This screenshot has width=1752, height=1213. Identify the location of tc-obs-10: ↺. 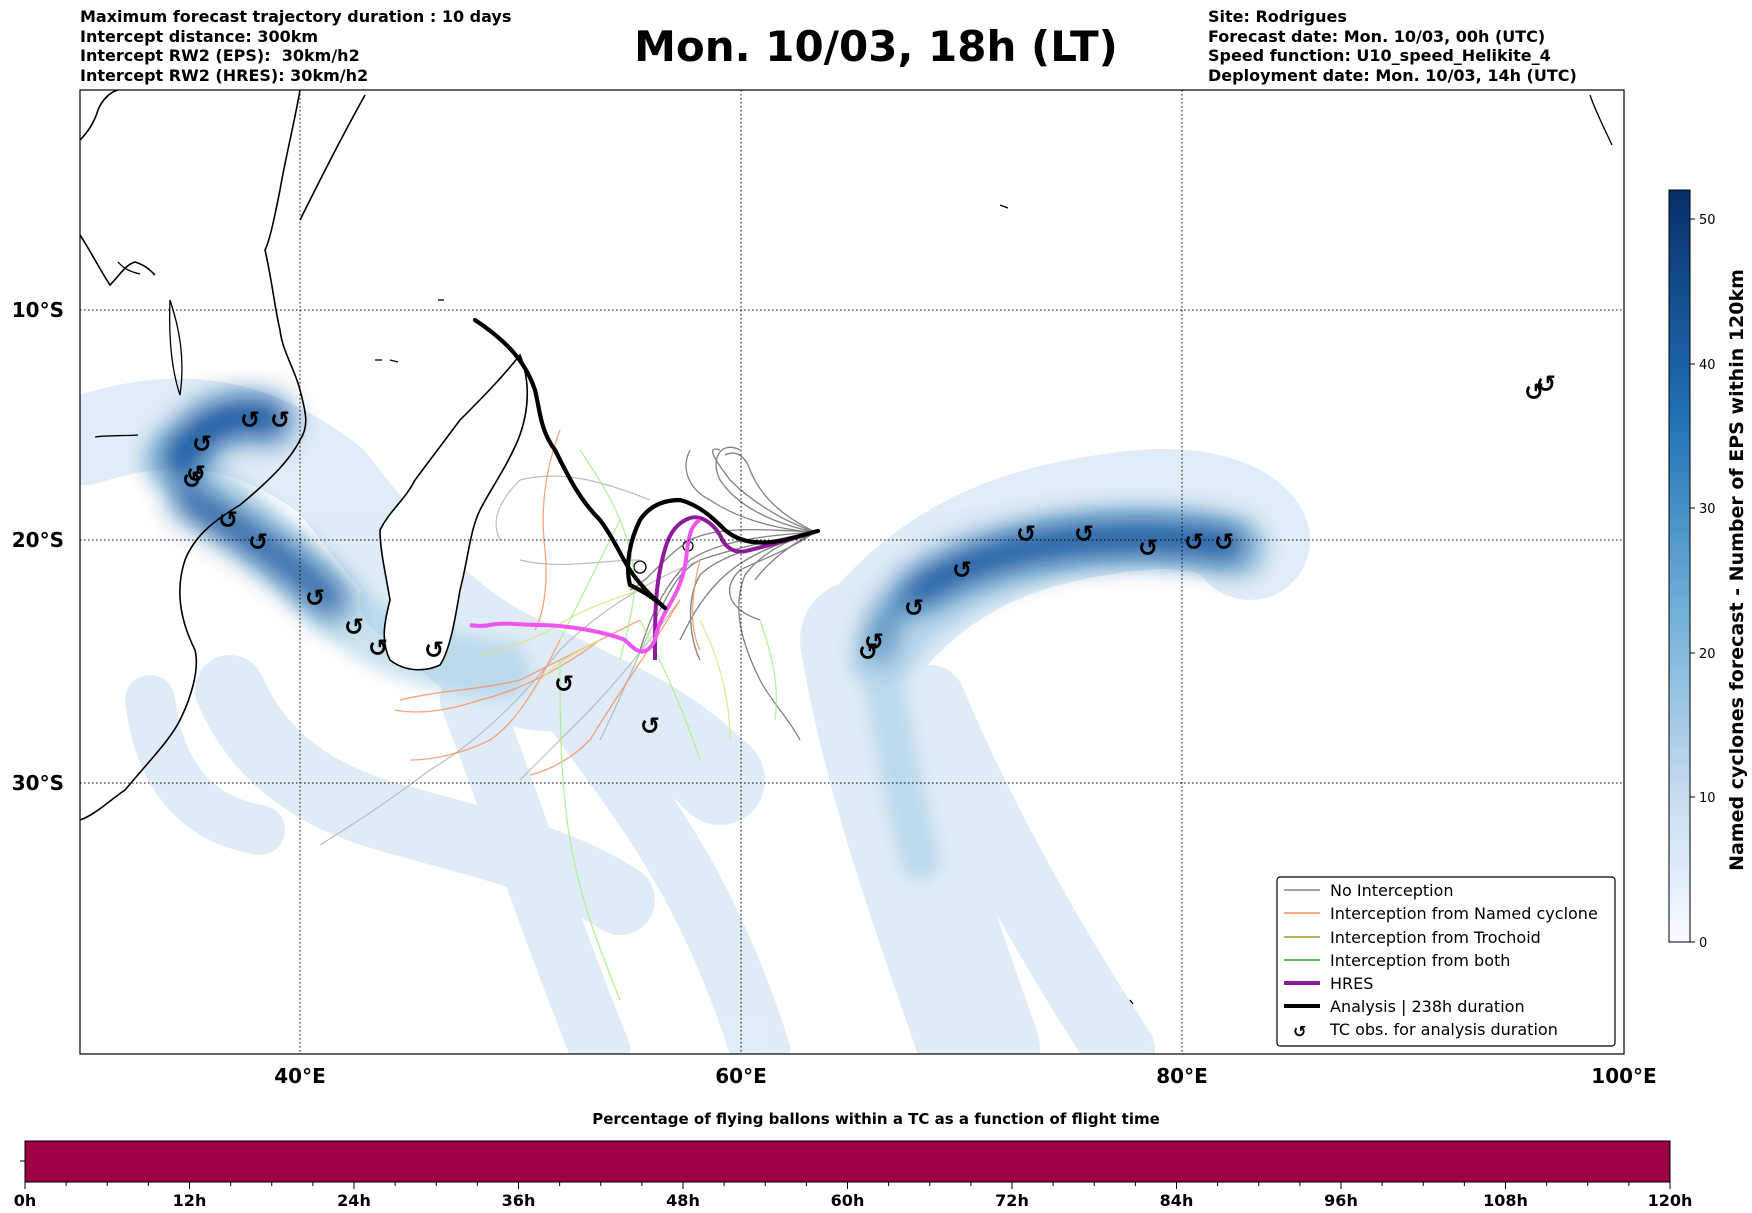
(378, 648).